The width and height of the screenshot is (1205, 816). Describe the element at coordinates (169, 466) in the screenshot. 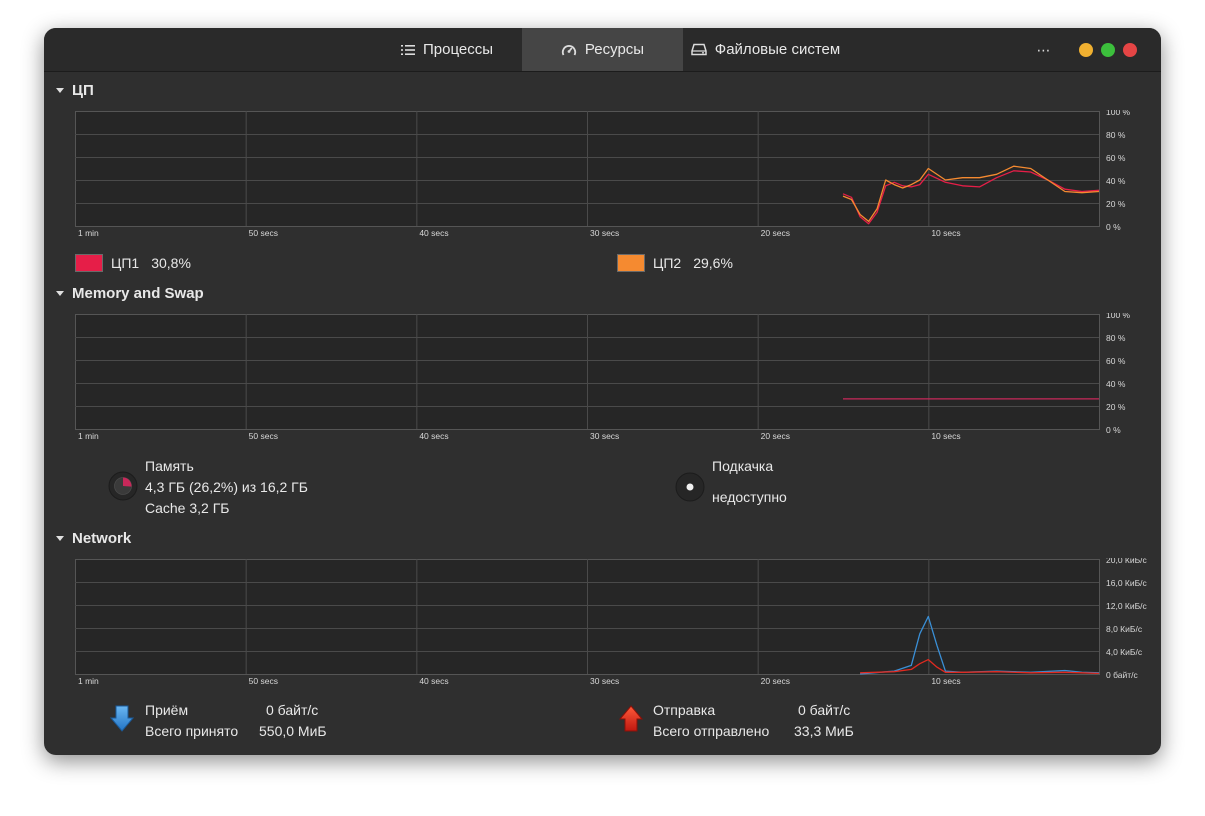

I see `memory-label: Память` at that location.